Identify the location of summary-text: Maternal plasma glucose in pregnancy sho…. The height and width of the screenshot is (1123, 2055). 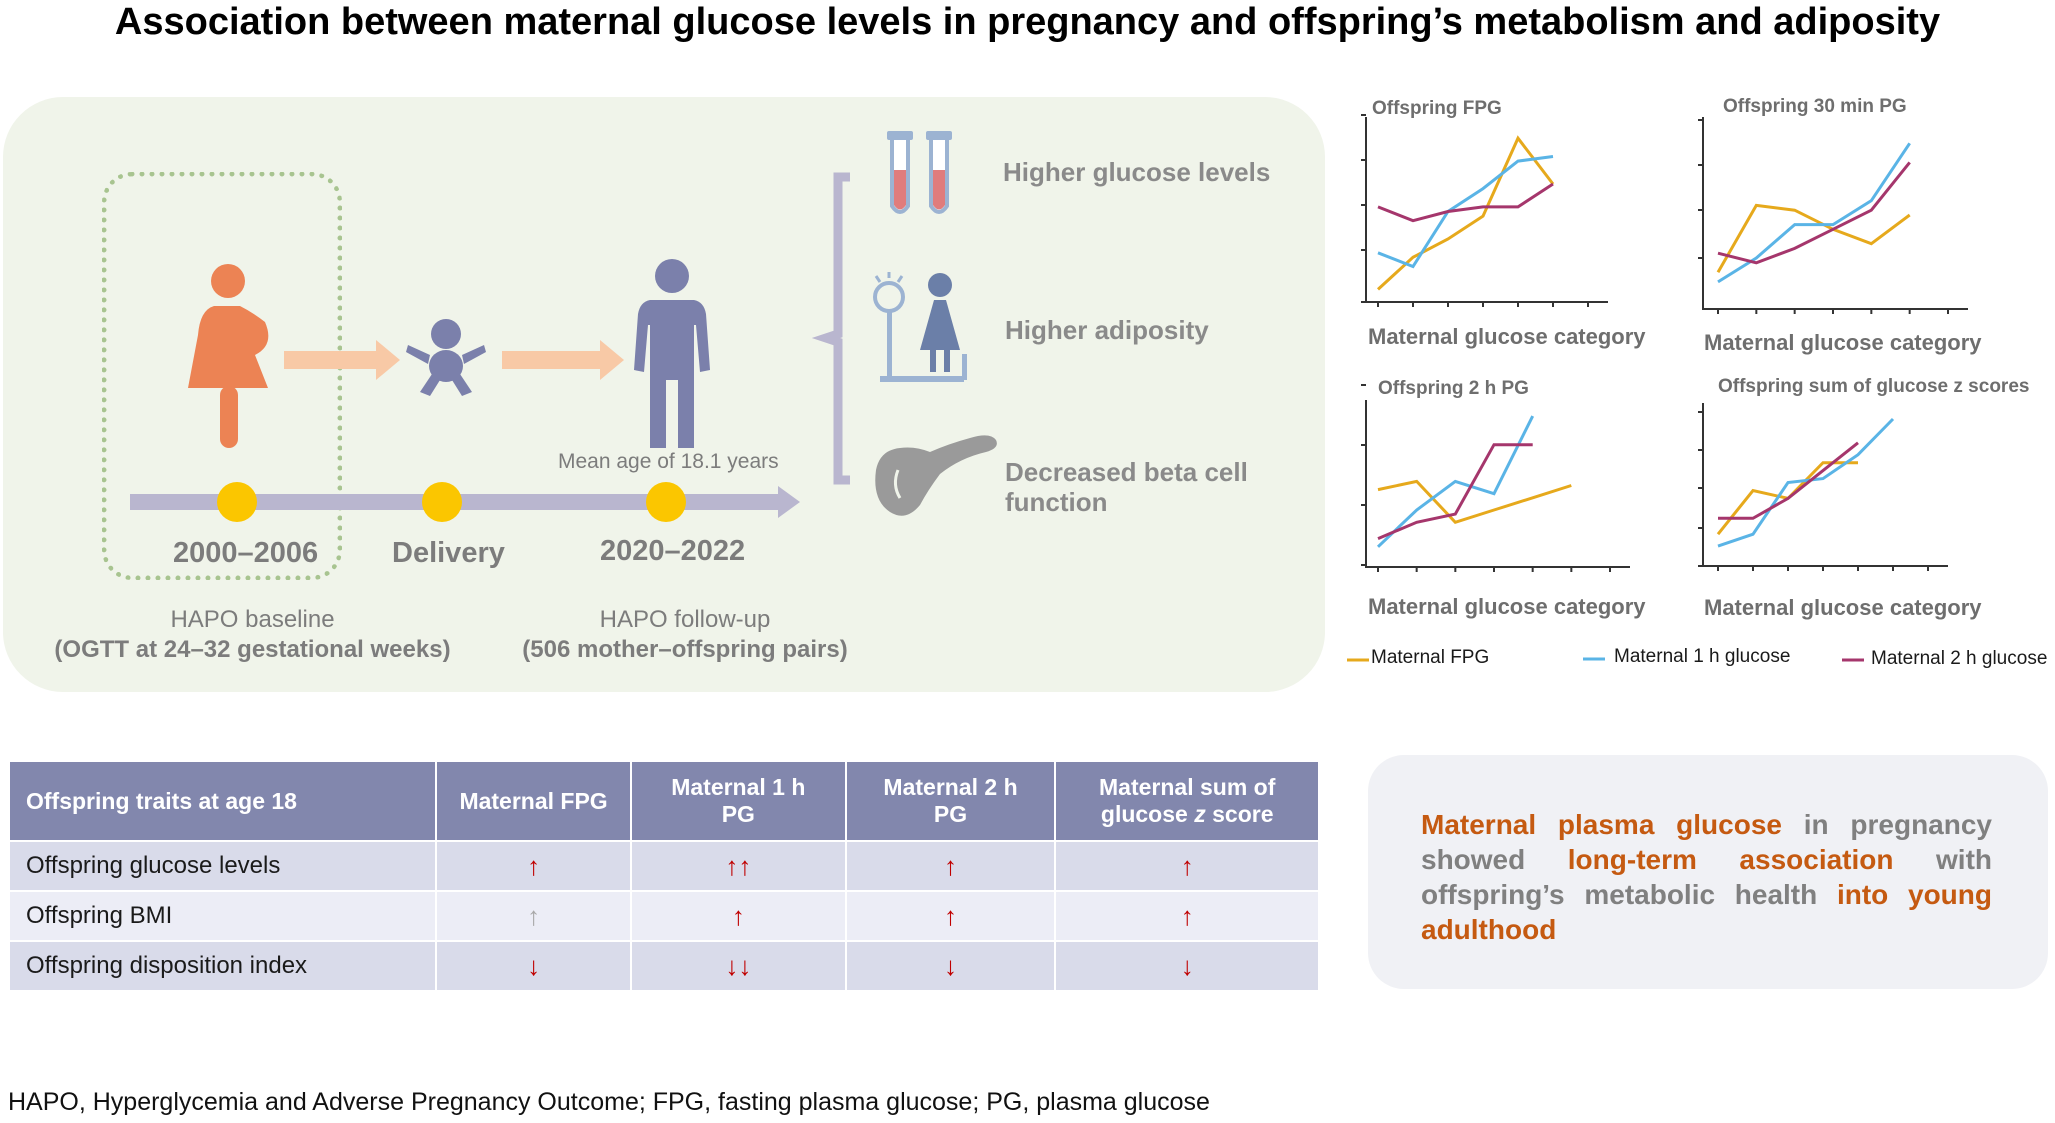
(1707, 877).